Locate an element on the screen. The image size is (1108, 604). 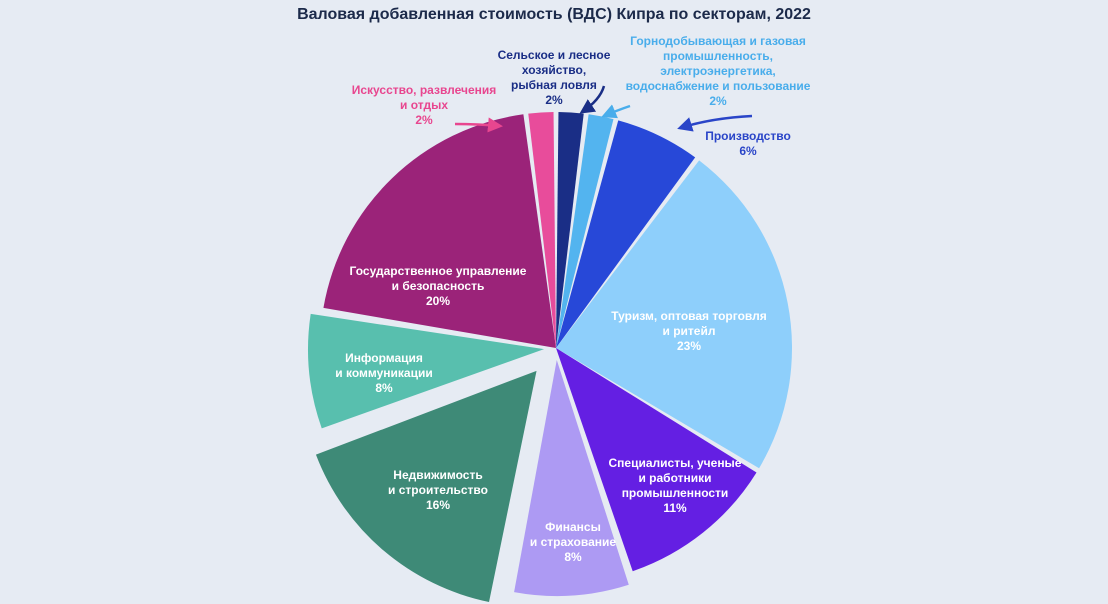
slice-label-line: Сельское и лесное is located at coordinates (554, 55).